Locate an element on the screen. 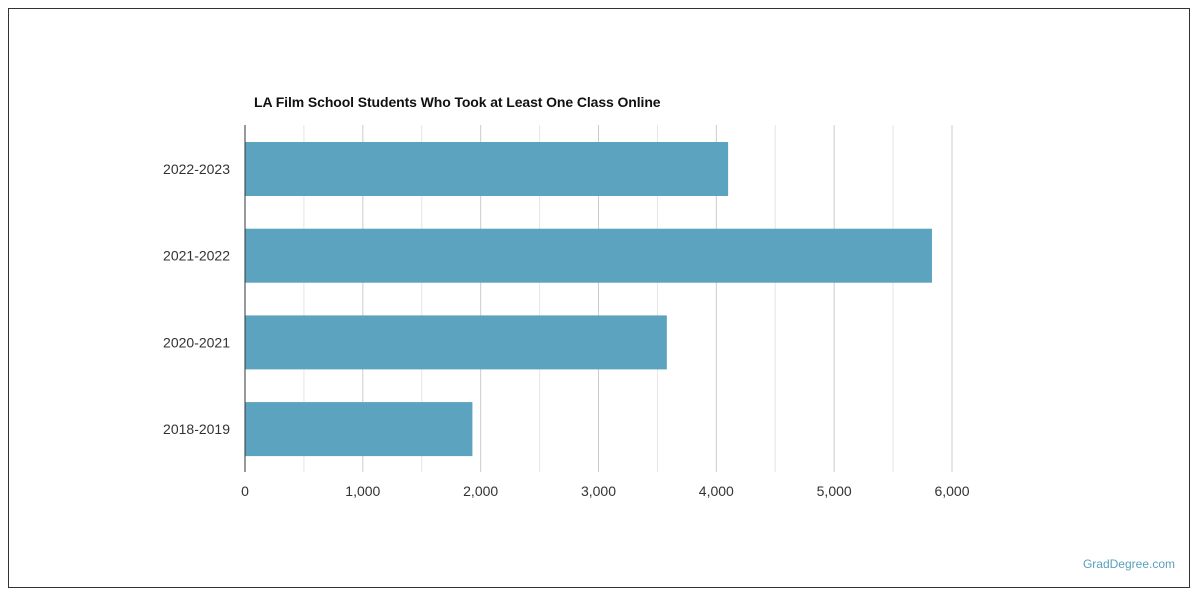 Image resolution: width=1200 pixels, height=600 pixels. bar-2018-2019 is located at coordinates (359, 429).